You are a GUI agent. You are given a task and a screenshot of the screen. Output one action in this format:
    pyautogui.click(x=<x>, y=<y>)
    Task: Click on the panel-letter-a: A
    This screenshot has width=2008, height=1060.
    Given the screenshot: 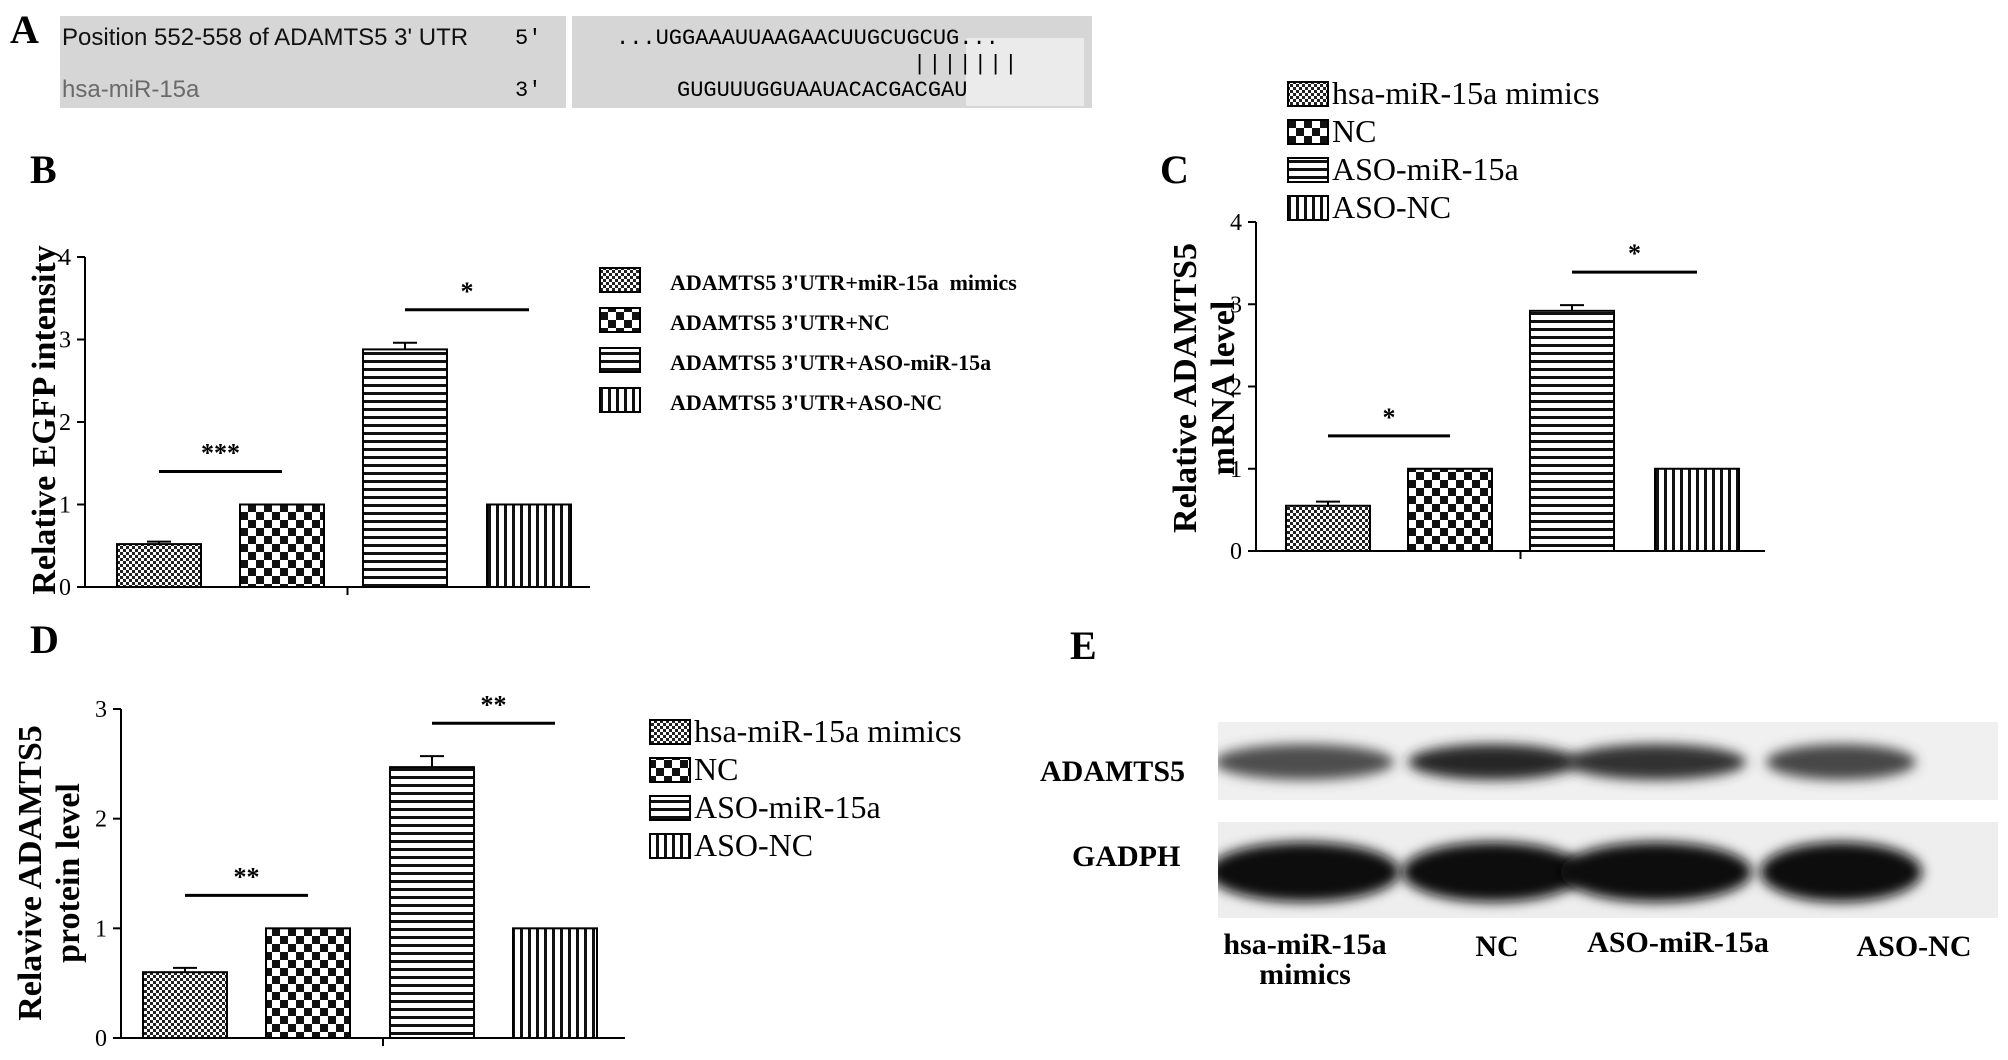 What is the action you would take?
    pyautogui.click(x=24, y=29)
    